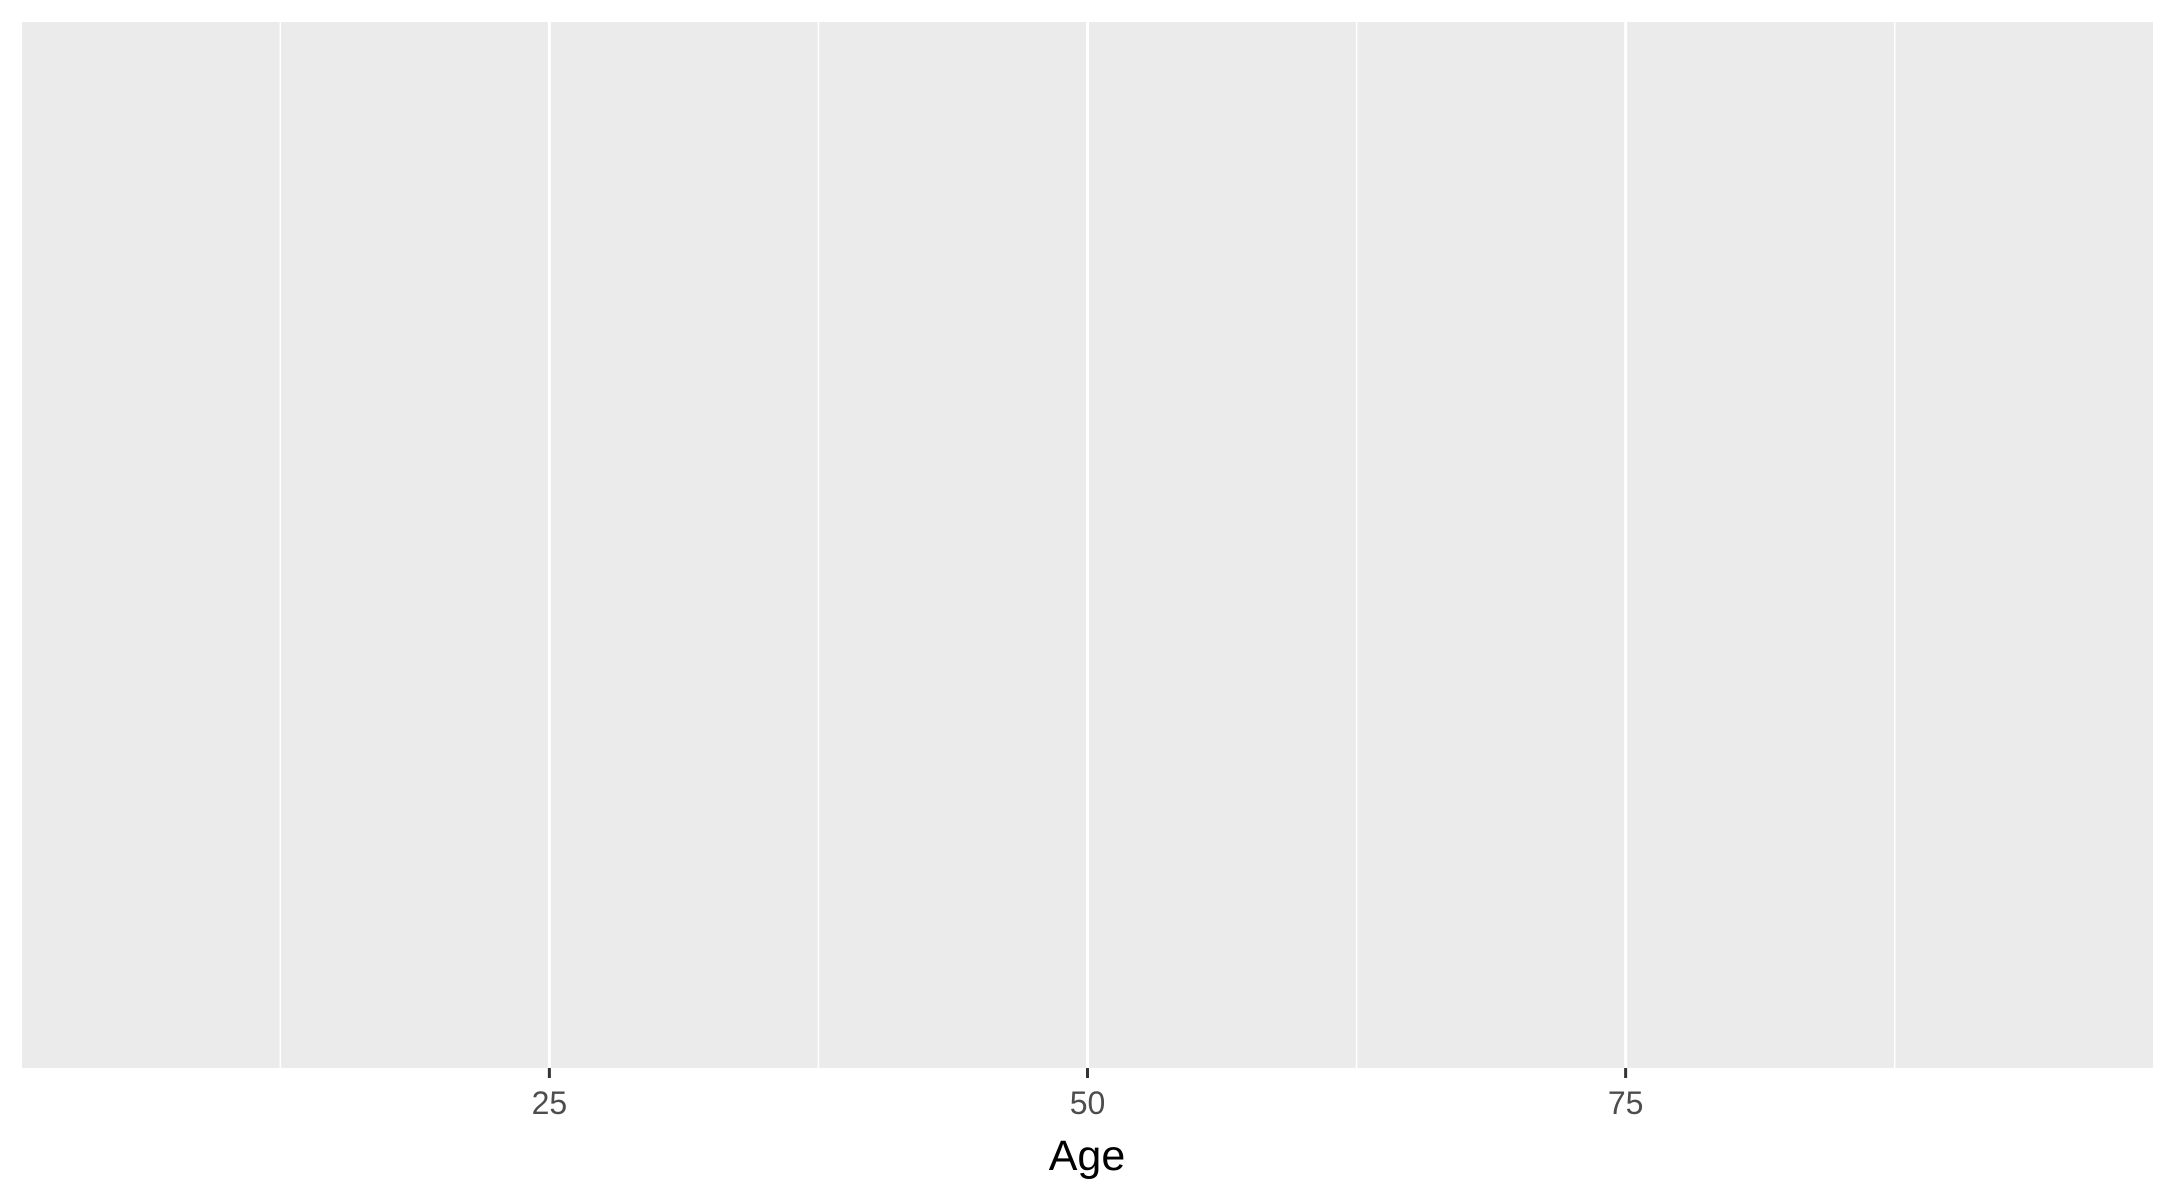 The height and width of the screenshot is (1200, 2175). I want to click on x-axis-tick-labels: 25 50 75, so click(1088, 1103).